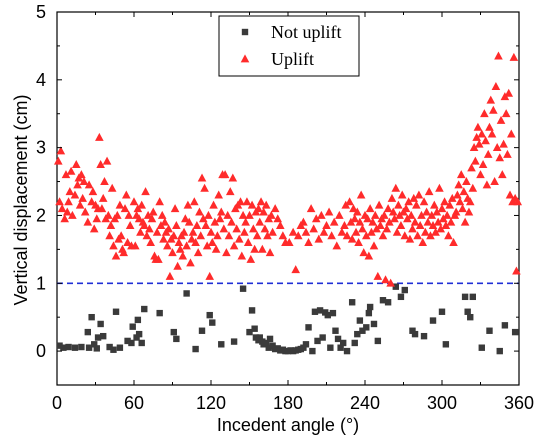 Image resolution: width=547 pixels, height=444 pixels. What do you see at coordinates (41, 283) in the screenshot?
I see `y-tick-label: 1` at bounding box center [41, 283].